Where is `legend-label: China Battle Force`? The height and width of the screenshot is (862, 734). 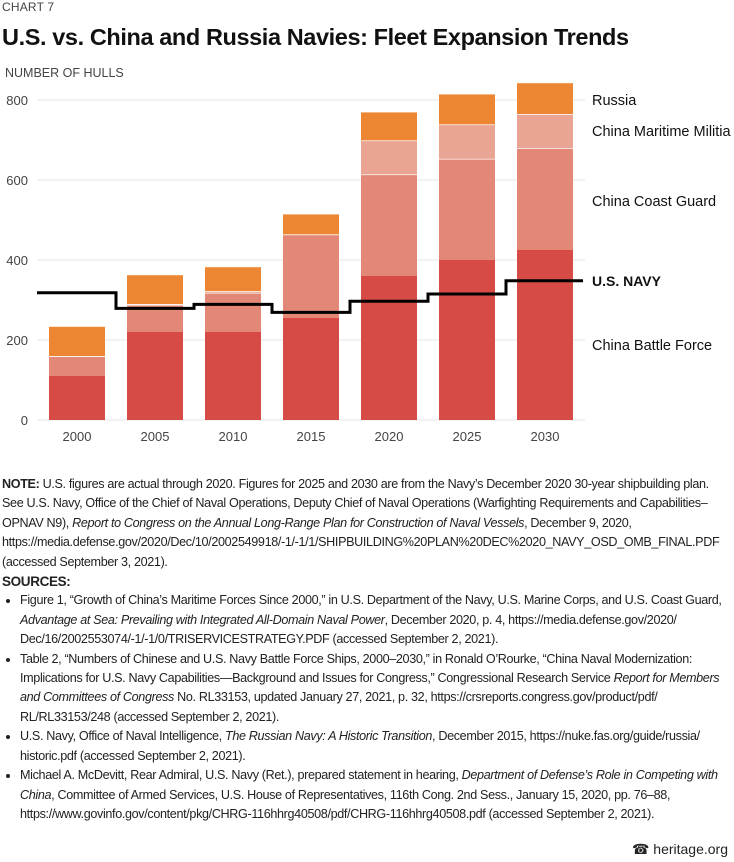
legend-label: China Battle Force is located at coordinates (652, 346).